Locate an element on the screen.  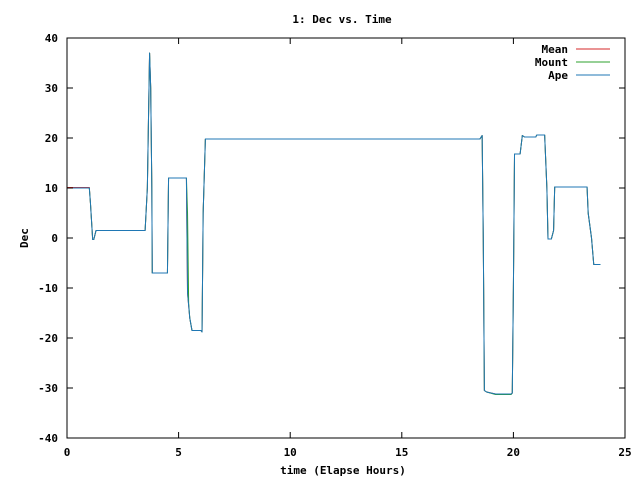
legend-label-ape: Ape is located at coordinates (558, 75).